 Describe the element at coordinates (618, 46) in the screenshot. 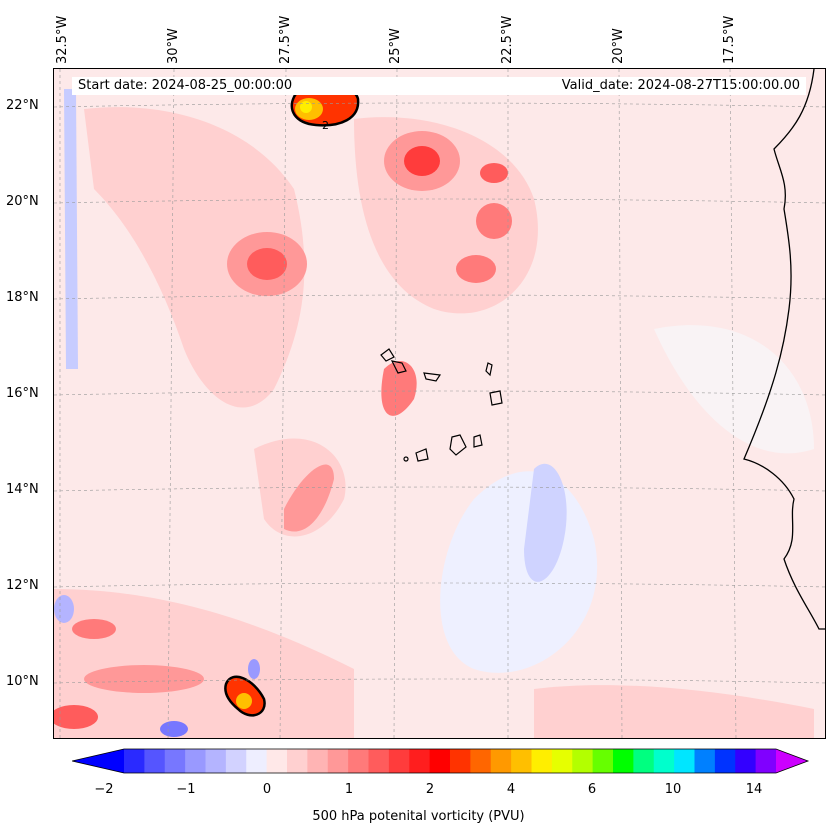

I see `lon-label: 20°W` at that location.